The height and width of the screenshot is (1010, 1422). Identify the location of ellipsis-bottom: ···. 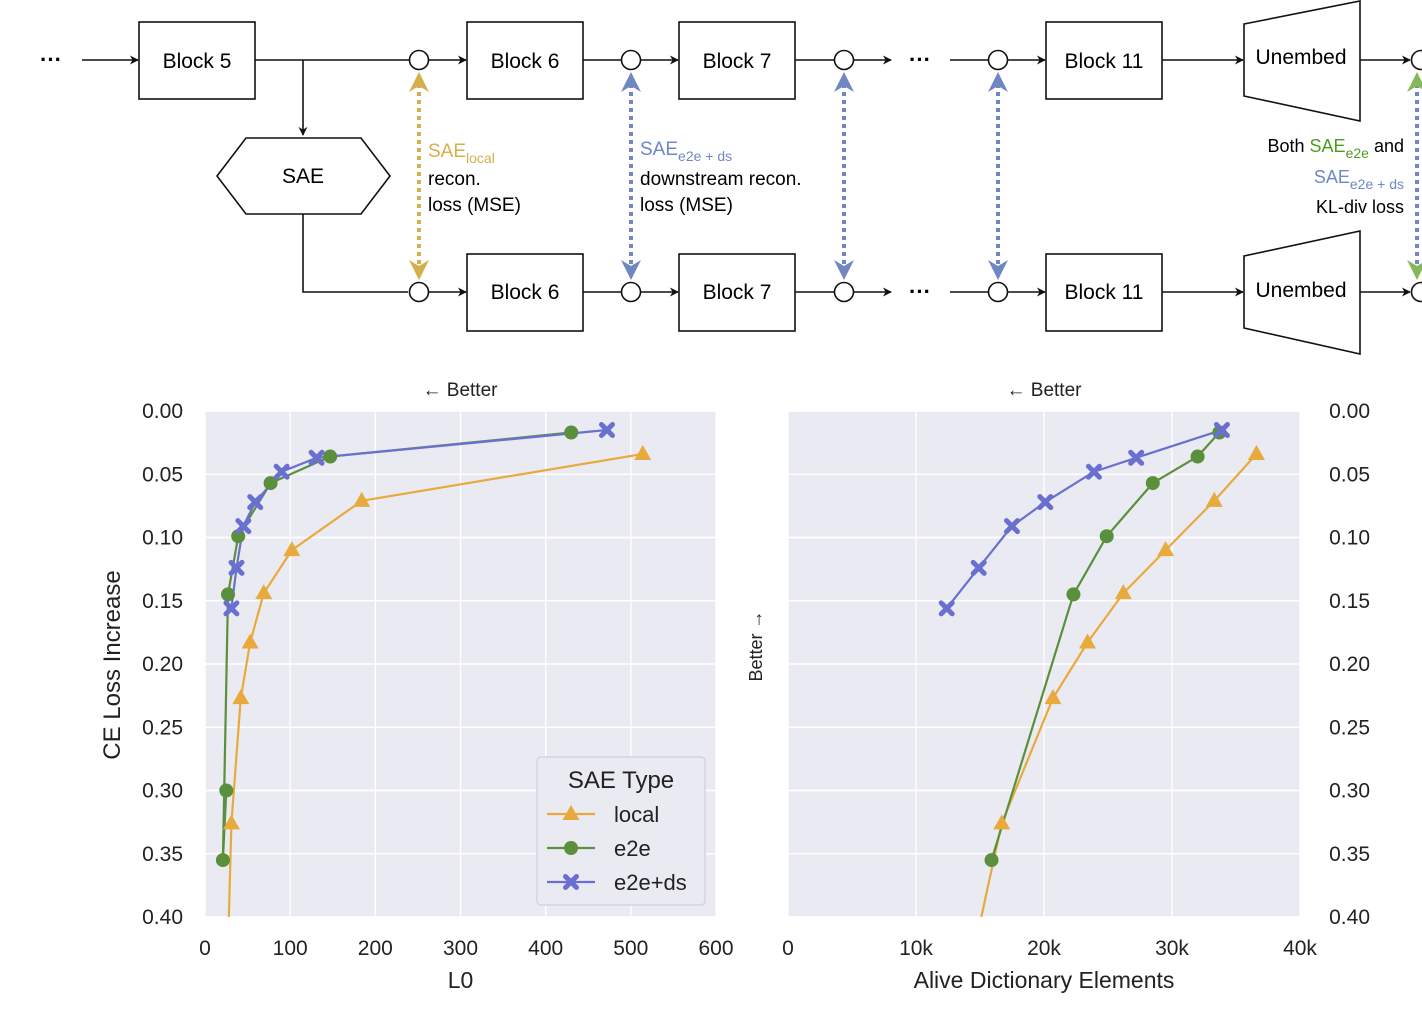
(920, 291).